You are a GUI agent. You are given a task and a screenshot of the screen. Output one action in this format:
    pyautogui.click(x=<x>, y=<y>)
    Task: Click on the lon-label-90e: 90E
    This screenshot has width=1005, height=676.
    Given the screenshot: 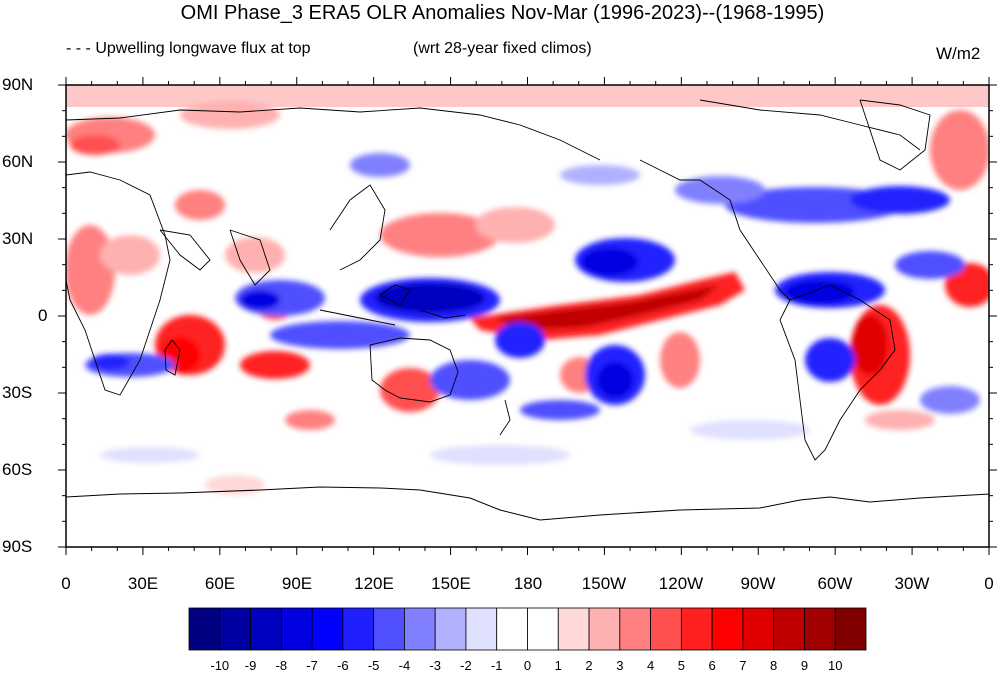 What is the action you would take?
    pyautogui.click(x=297, y=583)
    